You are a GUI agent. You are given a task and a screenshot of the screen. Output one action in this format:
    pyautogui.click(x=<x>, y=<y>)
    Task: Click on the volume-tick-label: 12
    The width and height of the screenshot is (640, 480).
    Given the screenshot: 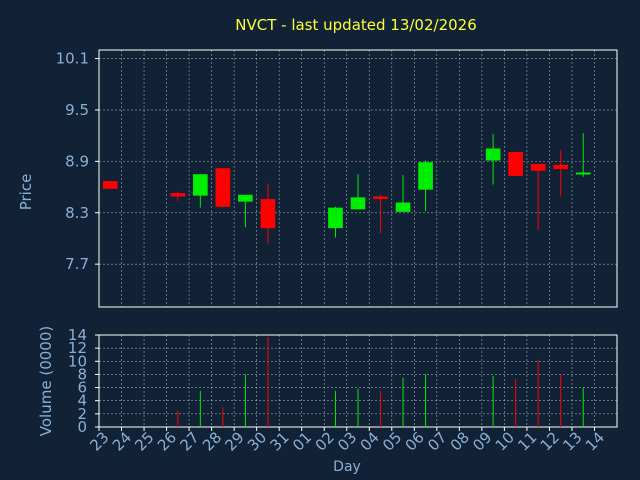 What is the action you would take?
    pyautogui.click(x=77, y=348)
    